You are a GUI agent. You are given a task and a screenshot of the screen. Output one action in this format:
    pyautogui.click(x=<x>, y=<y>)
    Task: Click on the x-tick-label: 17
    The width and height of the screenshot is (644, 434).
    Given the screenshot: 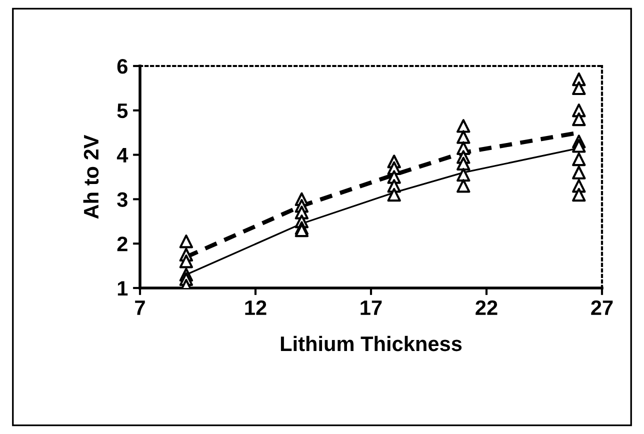 What is the action you would take?
    pyautogui.click(x=371, y=307)
    